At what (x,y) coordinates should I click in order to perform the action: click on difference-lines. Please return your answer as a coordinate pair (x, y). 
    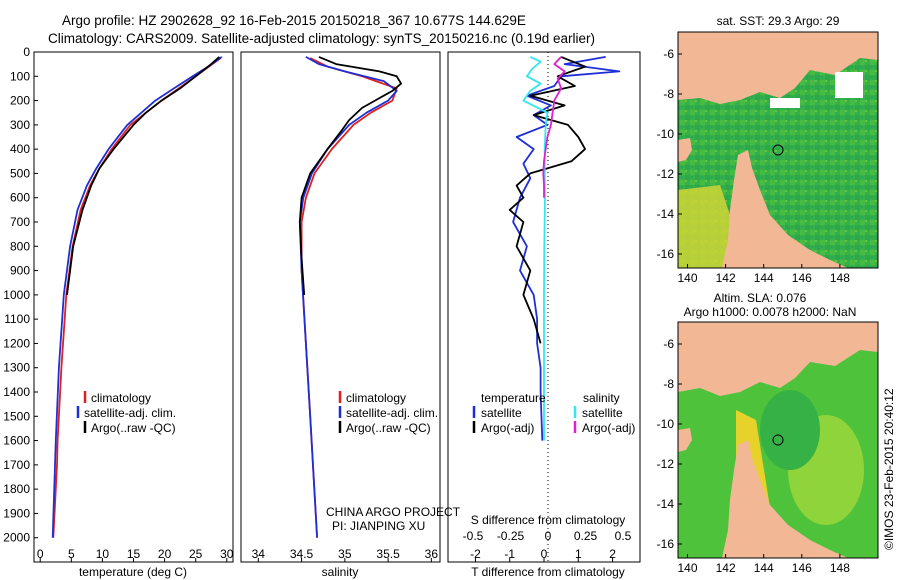
    Looking at the image, I should click on (564, 248).